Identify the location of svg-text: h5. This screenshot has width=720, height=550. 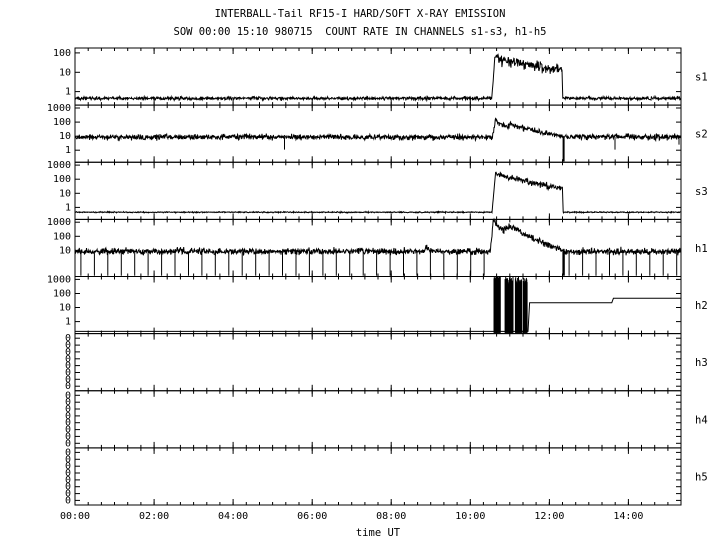
(701, 477).